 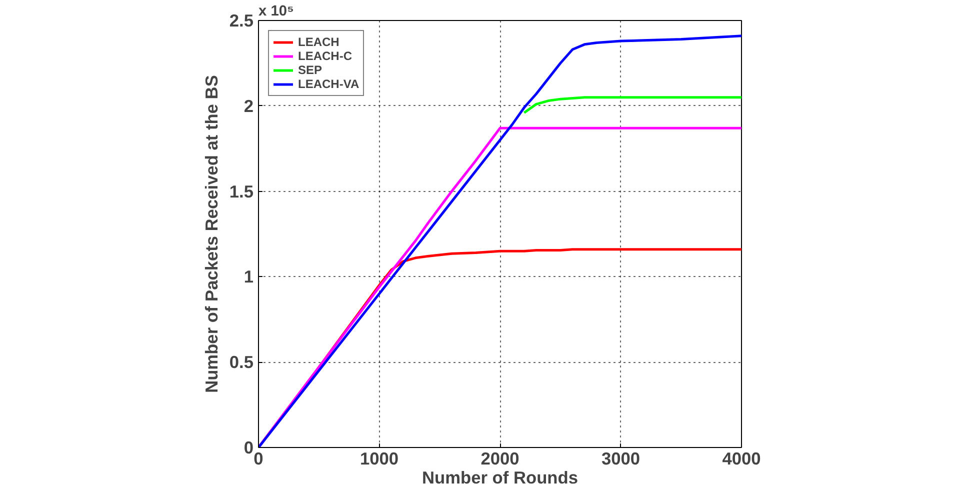 What do you see at coordinates (379, 458) in the screenshot?
I see `x-tick-label: 1000` at bounding box center [379, 458].